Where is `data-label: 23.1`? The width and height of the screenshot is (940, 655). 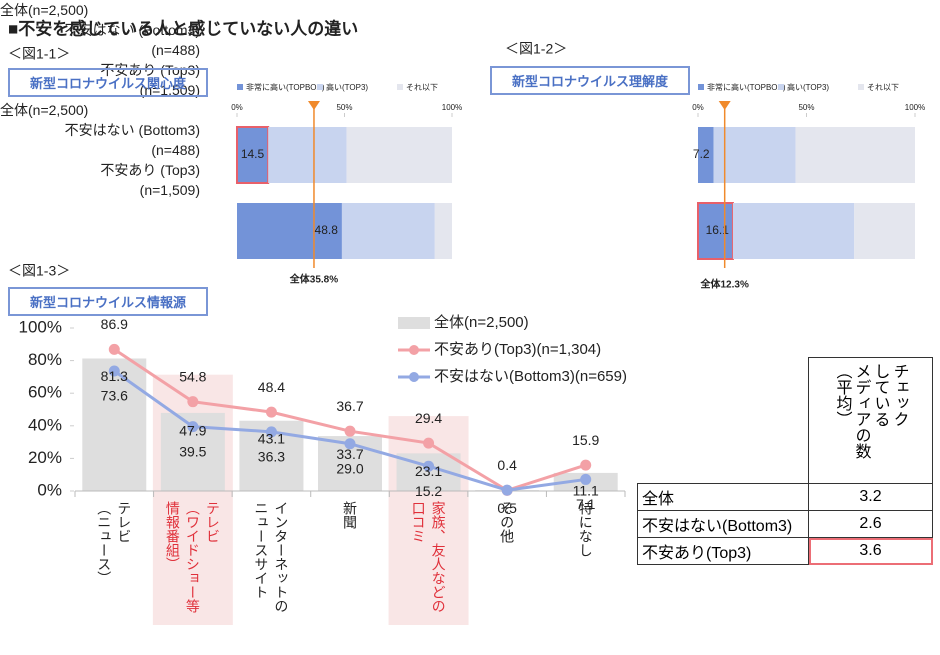
data-label: 23.1 is located at coordinates (428, 471).